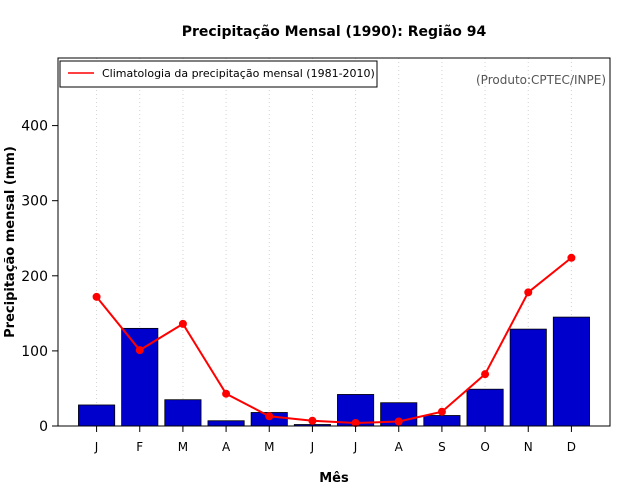  Describe the element at coordinates (484, 447) in the screenshot. I see `x-tick-label: O` at that location.